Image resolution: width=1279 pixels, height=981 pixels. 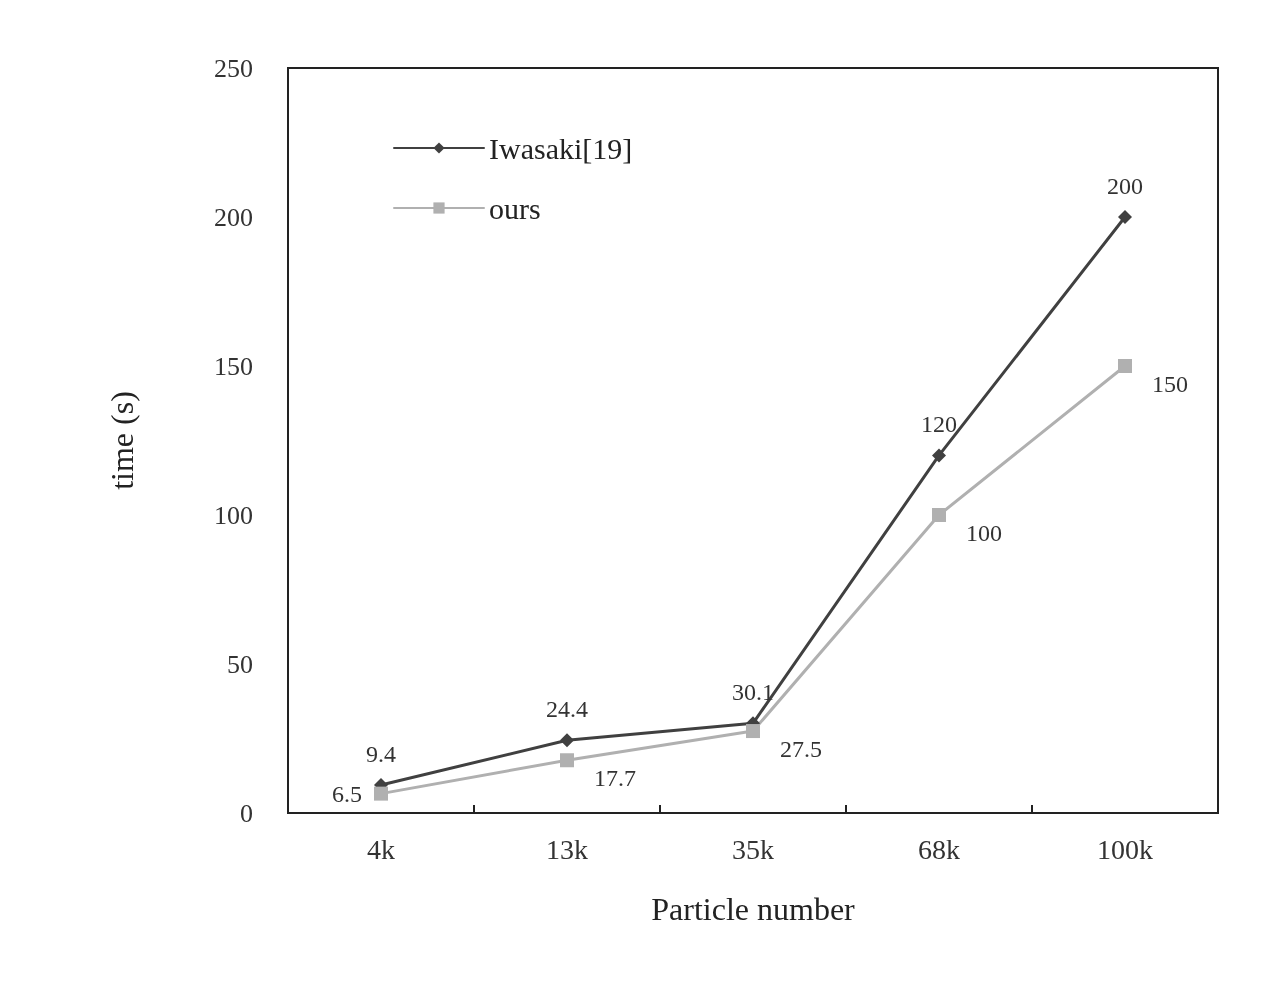 I want to click on data-label: 200, so click(x=1125, y=186).